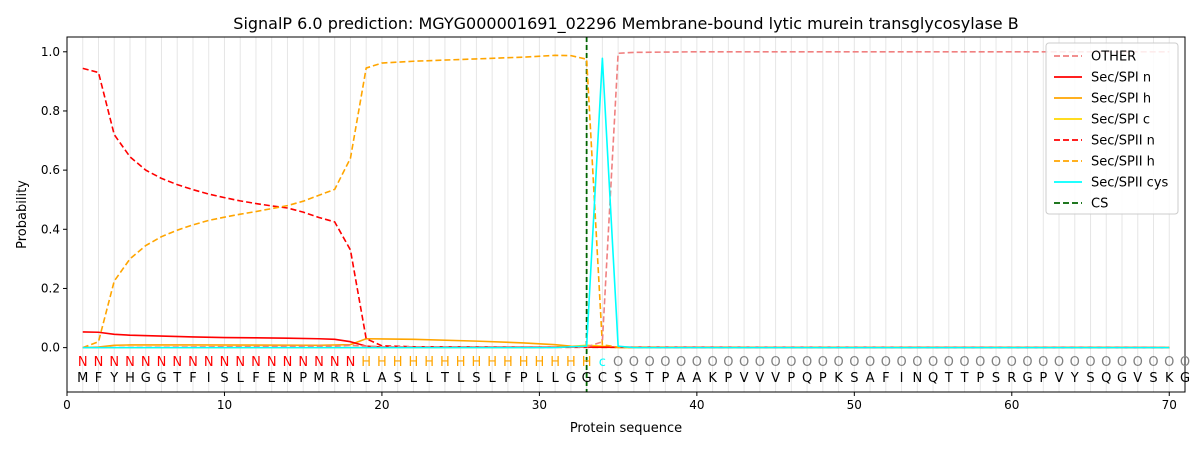  Describe the element at coordinates (902, 378) in the screenshot. I see `residue-label: I` at that location.